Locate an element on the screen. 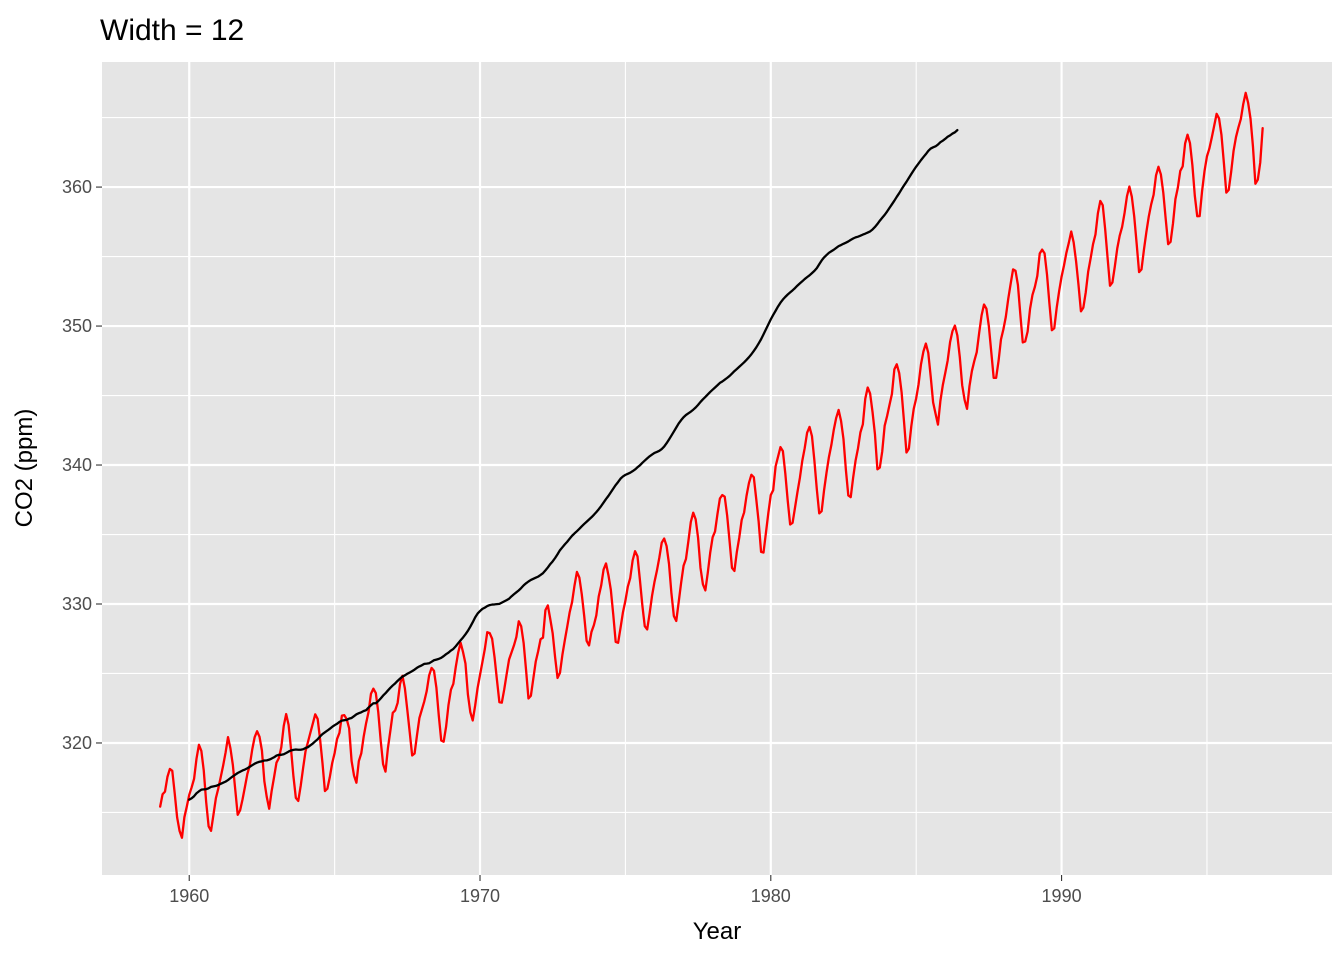  x-axis-title: Year is located at coordinates (717, 931).